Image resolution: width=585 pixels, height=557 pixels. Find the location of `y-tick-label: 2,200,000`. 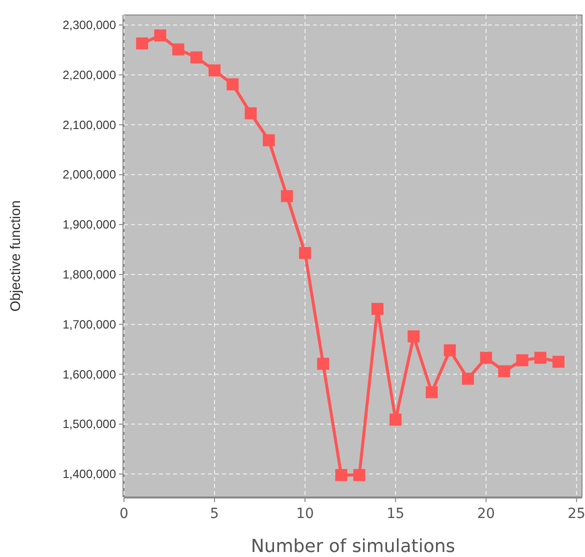

y-tick-label: 2,200,000 is located at coordinates (89, 75).